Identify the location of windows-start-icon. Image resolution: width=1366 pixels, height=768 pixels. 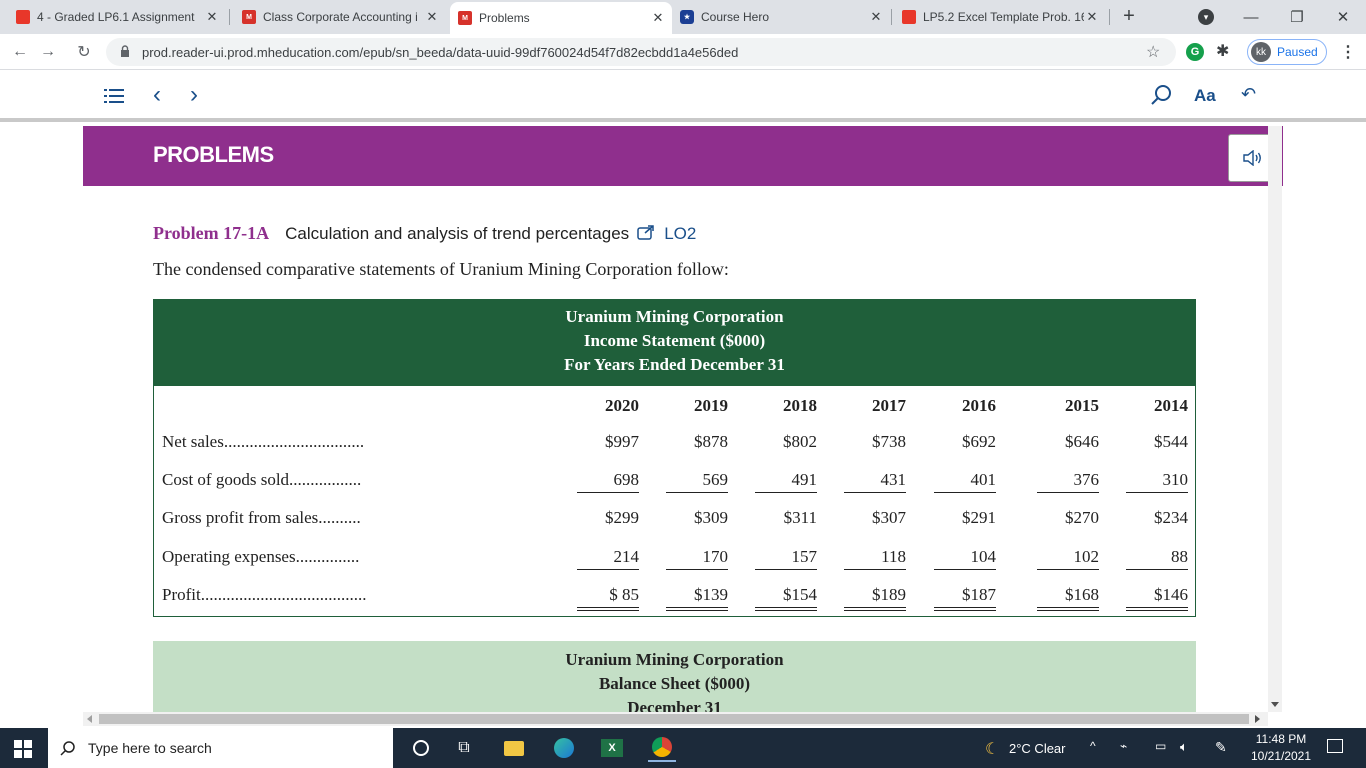
(23, 749).